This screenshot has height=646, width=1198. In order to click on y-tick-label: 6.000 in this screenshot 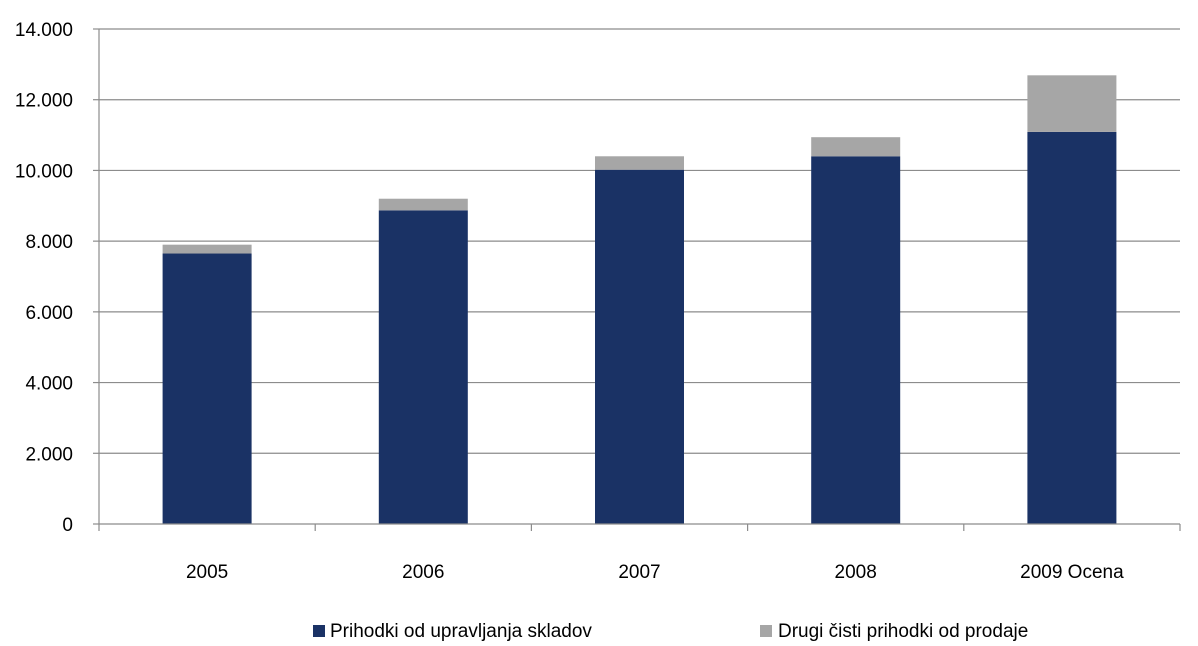, I will do `click(49, 313)`.